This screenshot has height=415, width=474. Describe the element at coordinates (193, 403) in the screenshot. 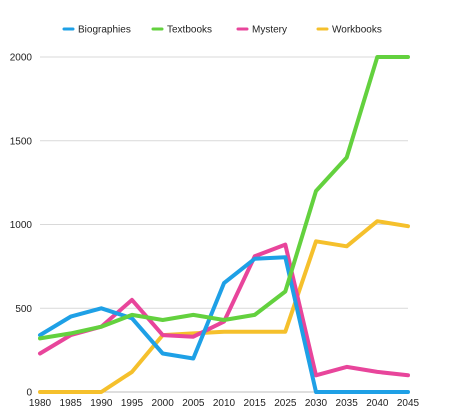

I see `x-tick-label: 2005` at that location.